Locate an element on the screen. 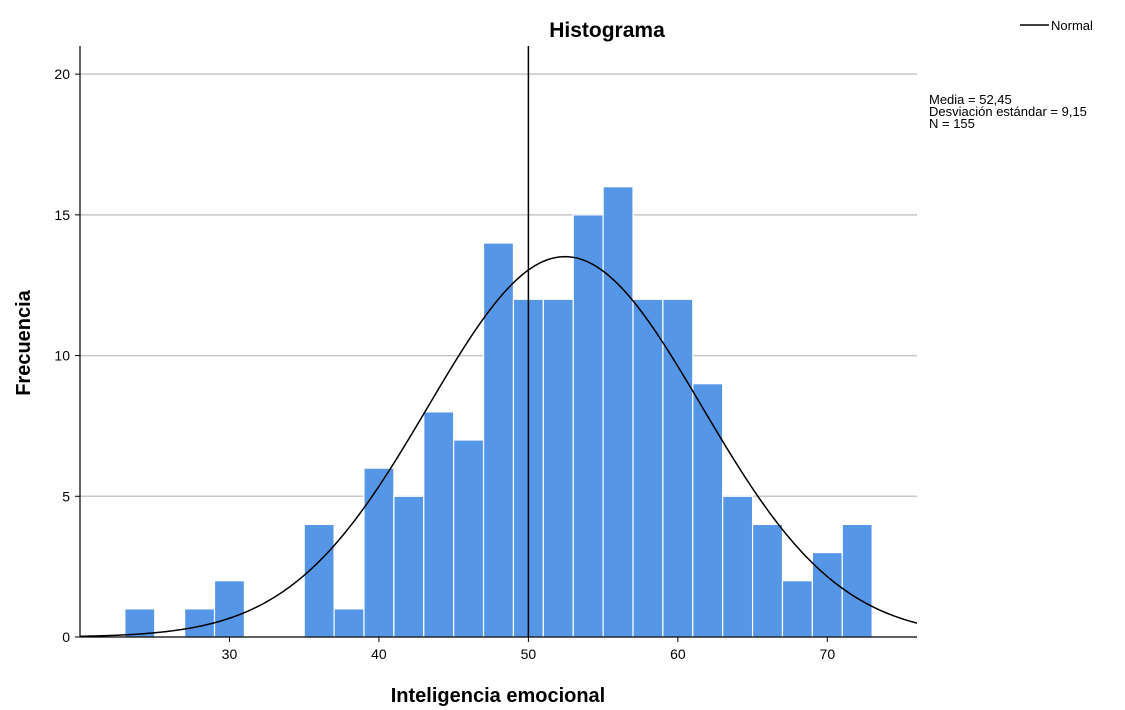  legend: Normal is located at coordinates (1056, 25).